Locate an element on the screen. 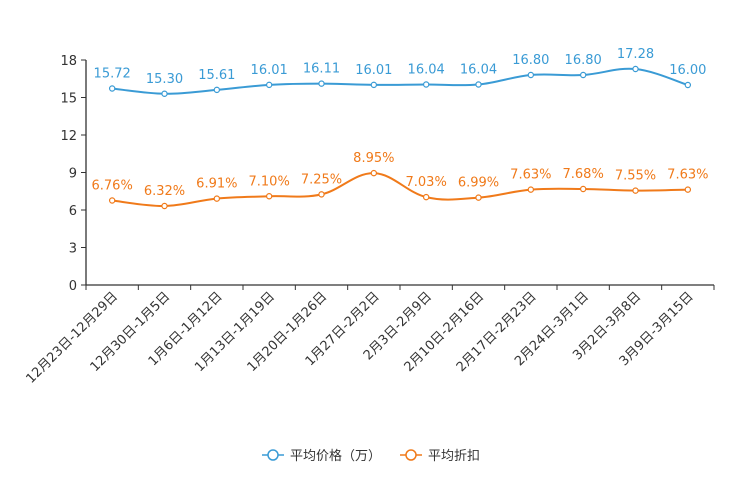  data-label: 16.11 is located at coordinates (321, 69).